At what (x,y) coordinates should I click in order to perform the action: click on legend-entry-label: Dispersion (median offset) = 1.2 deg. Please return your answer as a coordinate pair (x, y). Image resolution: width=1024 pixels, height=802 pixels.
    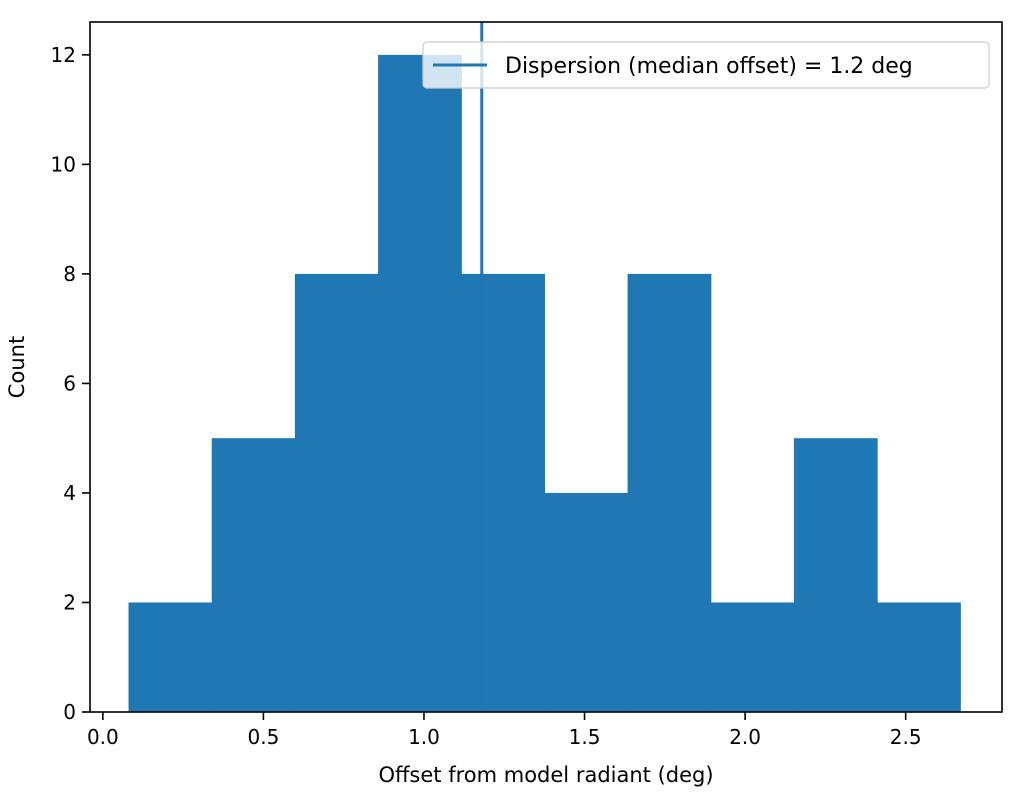
    Looking at the image, I should click on (709, 66).